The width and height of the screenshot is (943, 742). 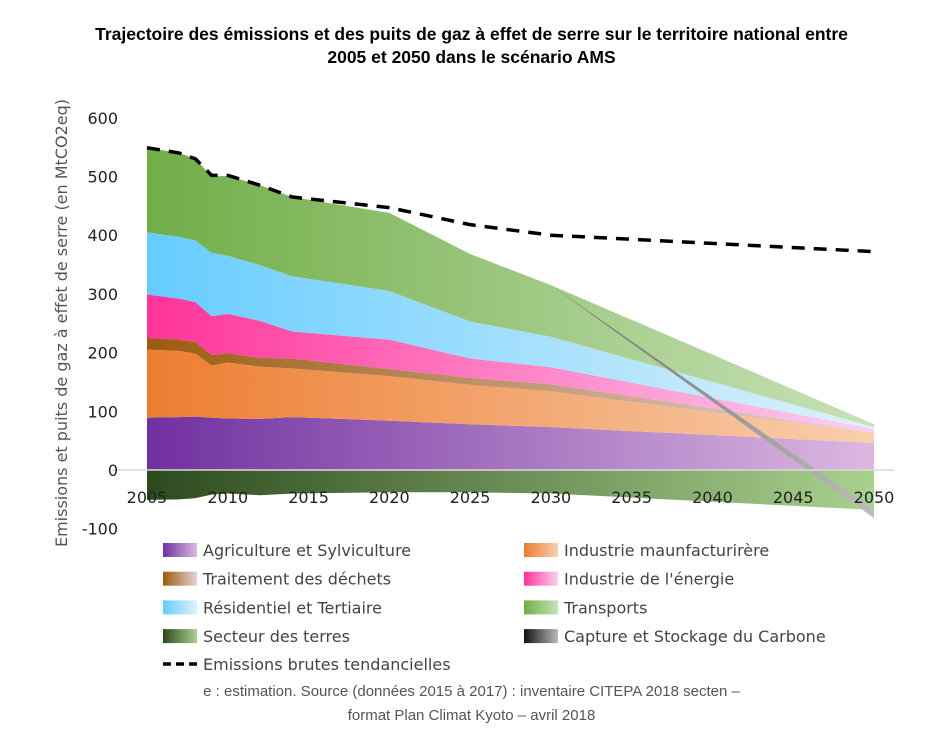 I want to click on legend-label: Transports, so click(x=605, y=607).